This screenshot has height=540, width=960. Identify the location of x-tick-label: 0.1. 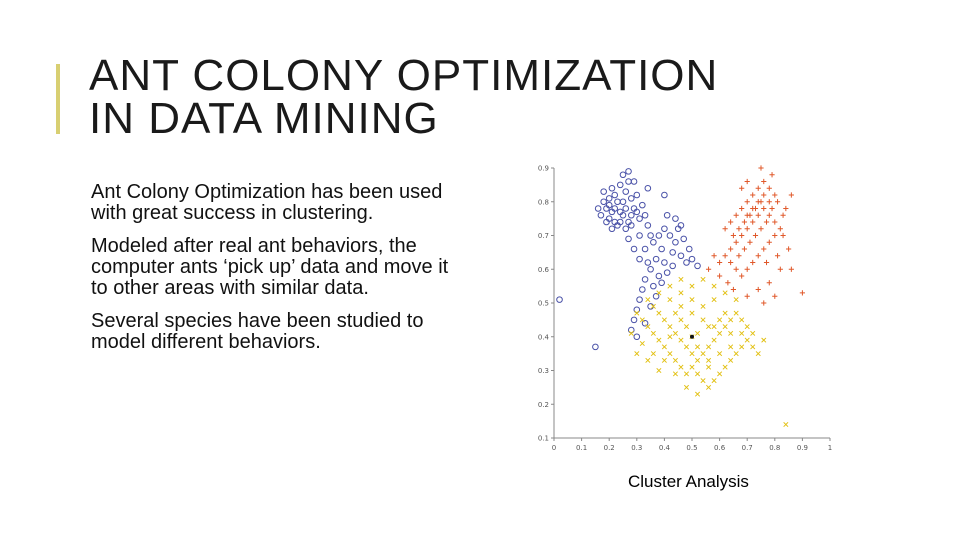
(581, 448).